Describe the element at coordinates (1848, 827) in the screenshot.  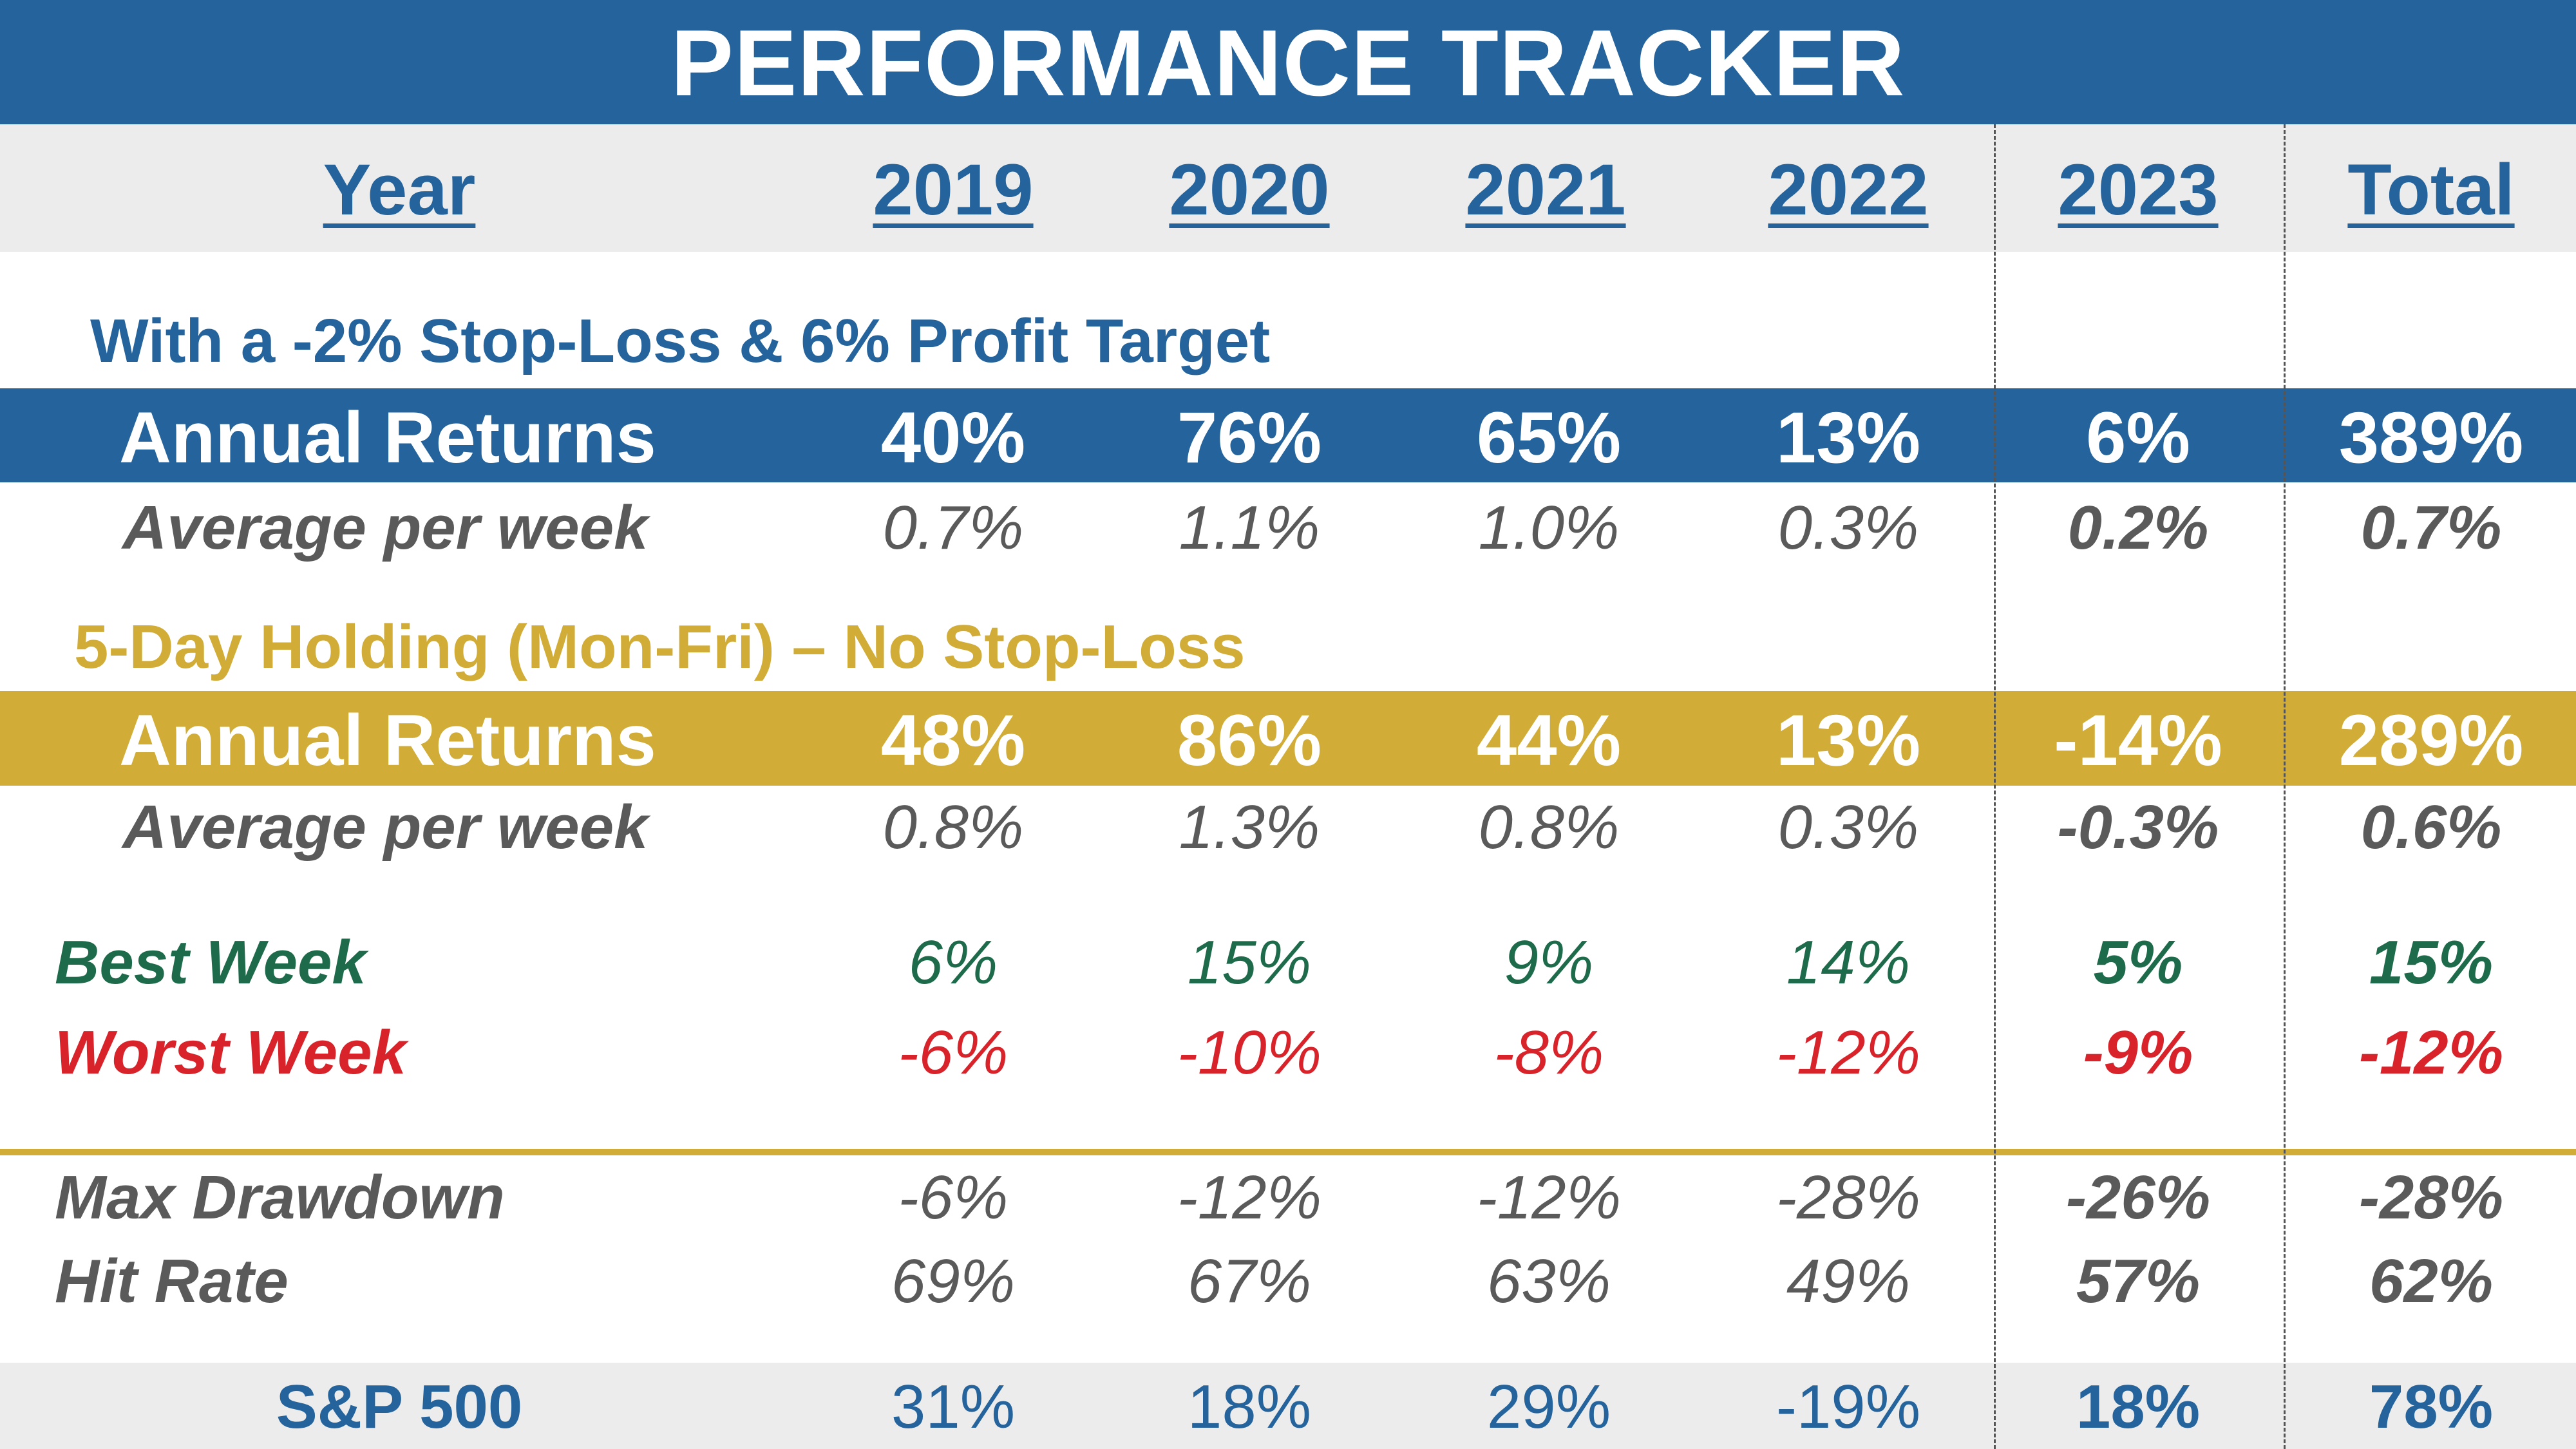
I see `section2-weekly-2022: 0.3%` at that location.